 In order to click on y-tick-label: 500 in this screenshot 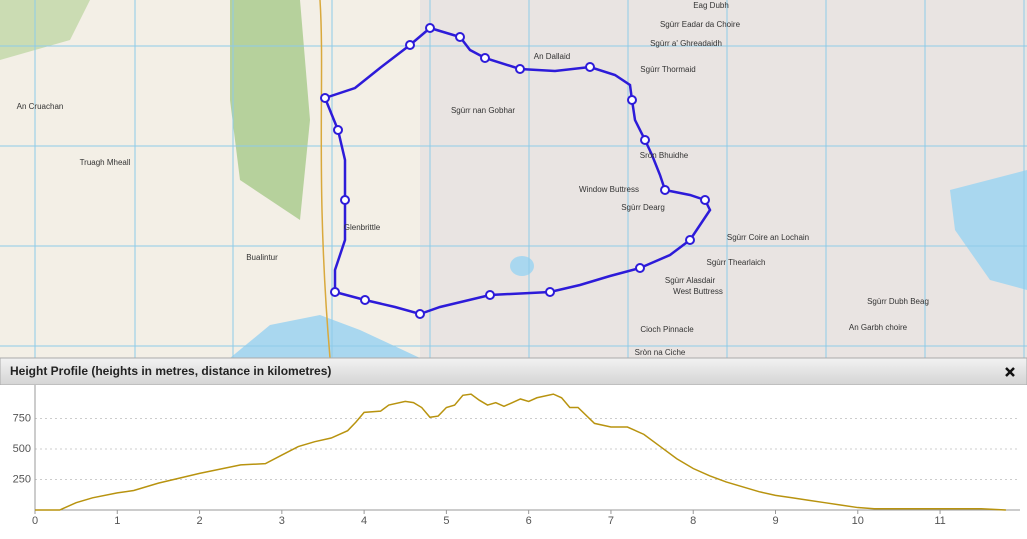, I will do `click(22, 449)`.